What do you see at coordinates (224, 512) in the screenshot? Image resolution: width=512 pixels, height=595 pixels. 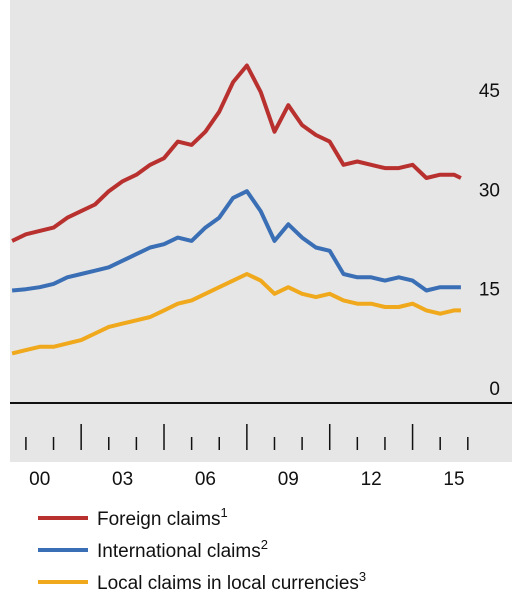 I see `legend-note: 1` at bounding box center [224, 512].